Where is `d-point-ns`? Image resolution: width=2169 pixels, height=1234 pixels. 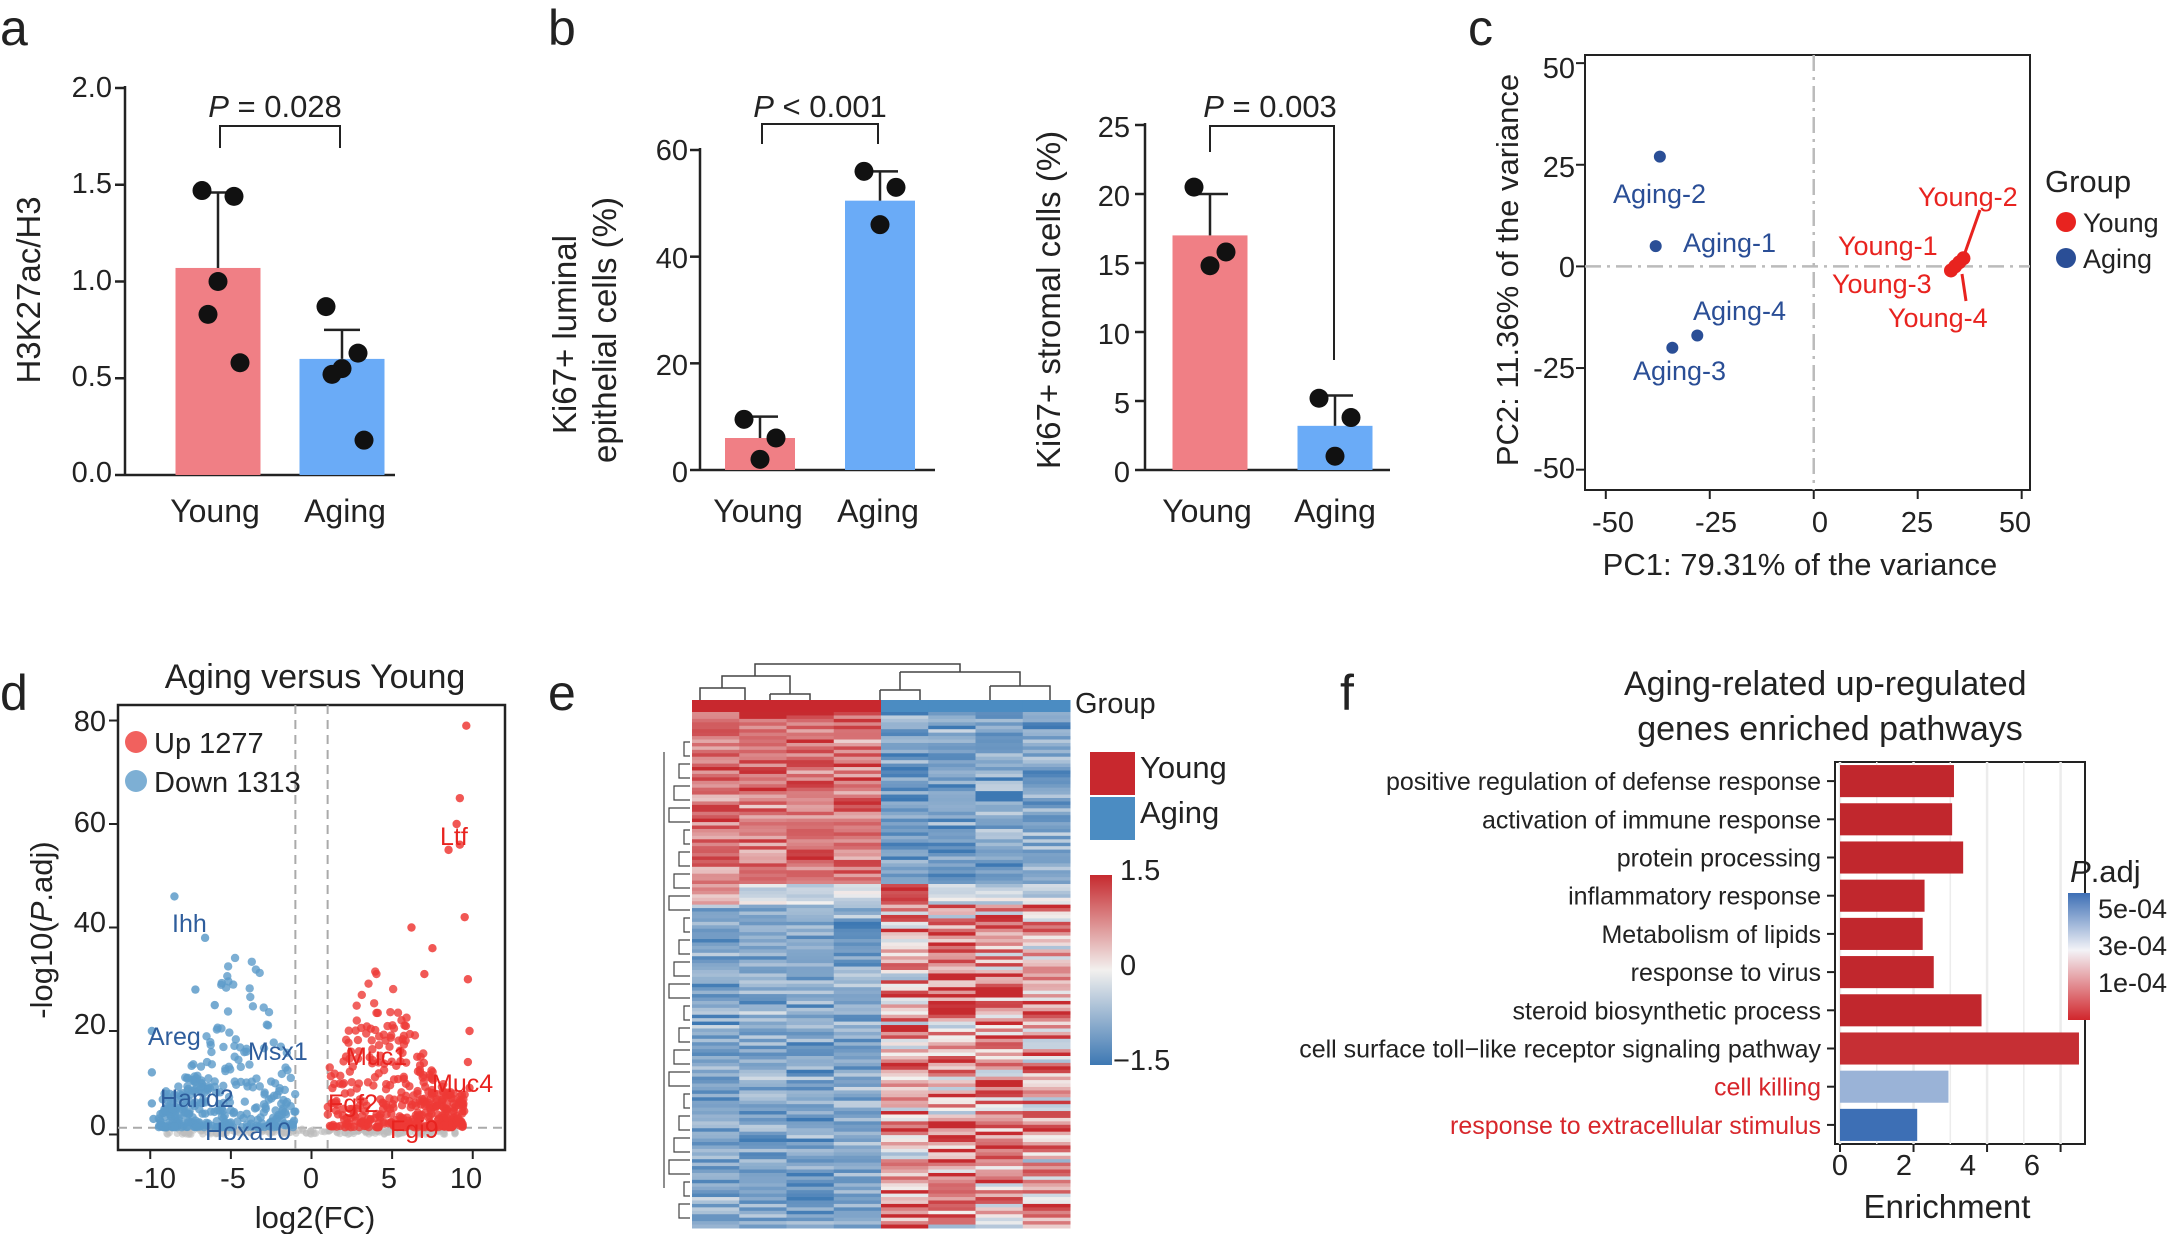
d-point-ns is located at coordinates (340, 1134).